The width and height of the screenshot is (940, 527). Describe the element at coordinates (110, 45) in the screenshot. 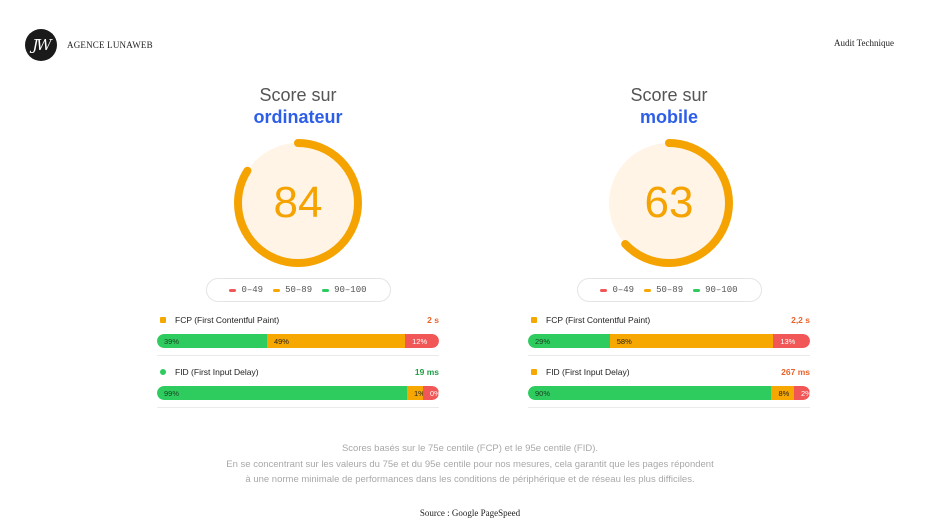

I see `brand-name: AGENCE LUNAWEB` at that location.